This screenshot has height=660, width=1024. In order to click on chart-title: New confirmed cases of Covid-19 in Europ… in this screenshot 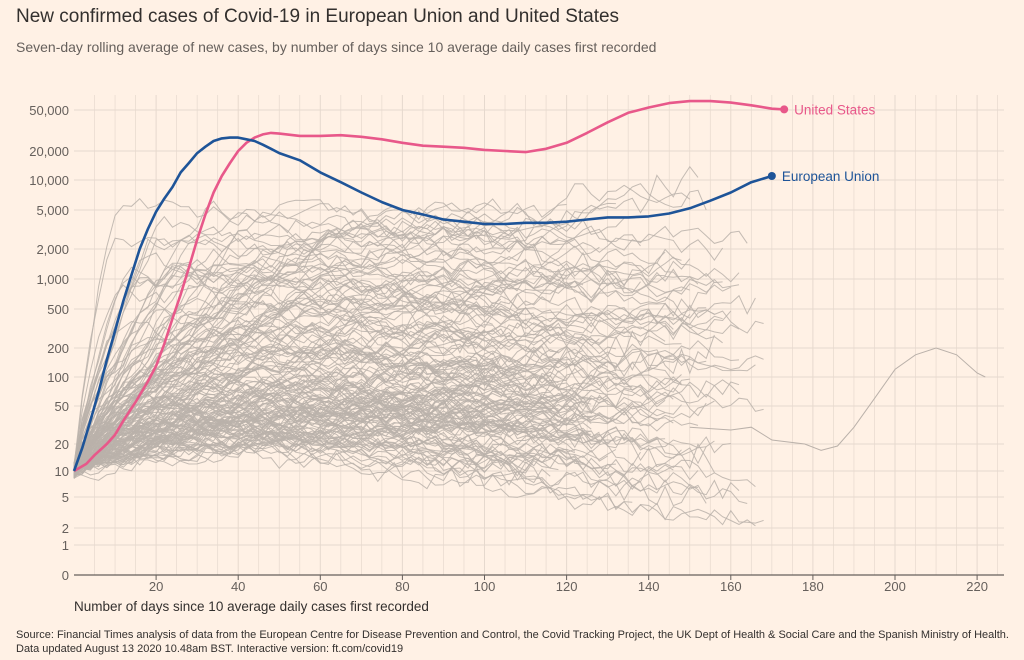, I will do `click(318, 16)`.